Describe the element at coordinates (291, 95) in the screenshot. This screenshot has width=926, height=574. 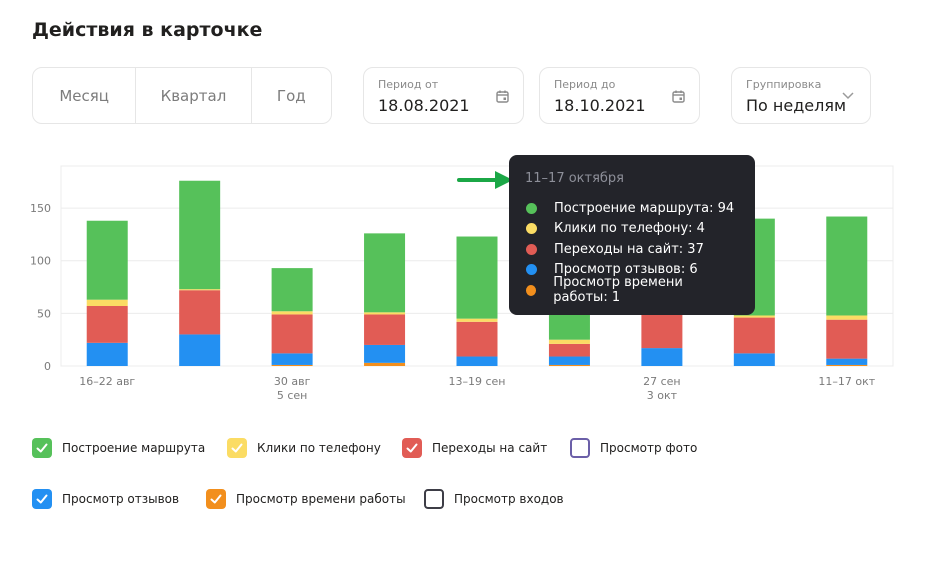
I see `period-year-button: Год` at that location.